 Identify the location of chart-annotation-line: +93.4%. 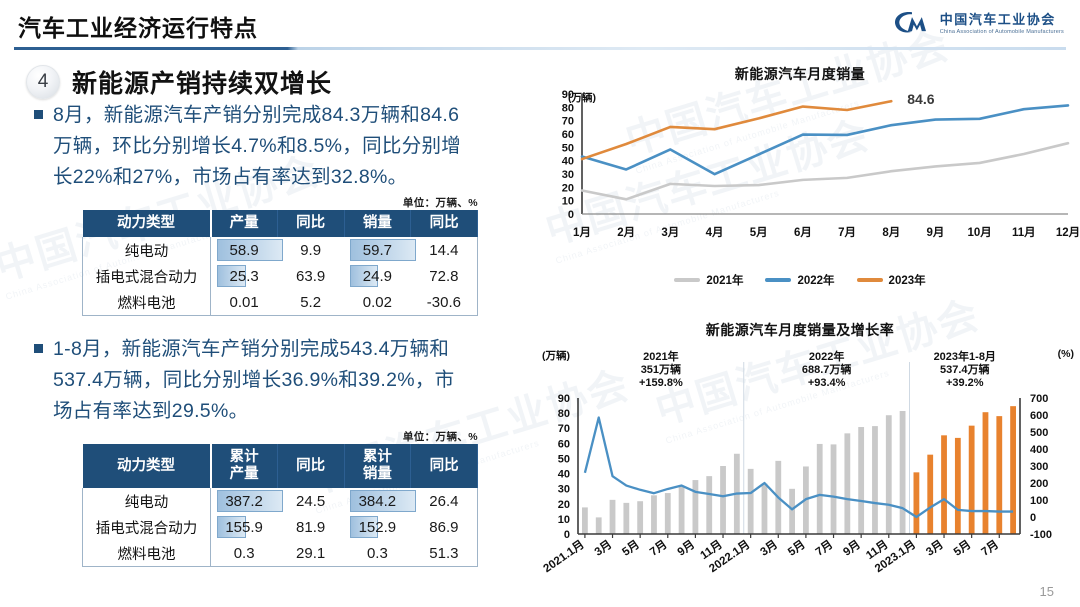
(827, 383).